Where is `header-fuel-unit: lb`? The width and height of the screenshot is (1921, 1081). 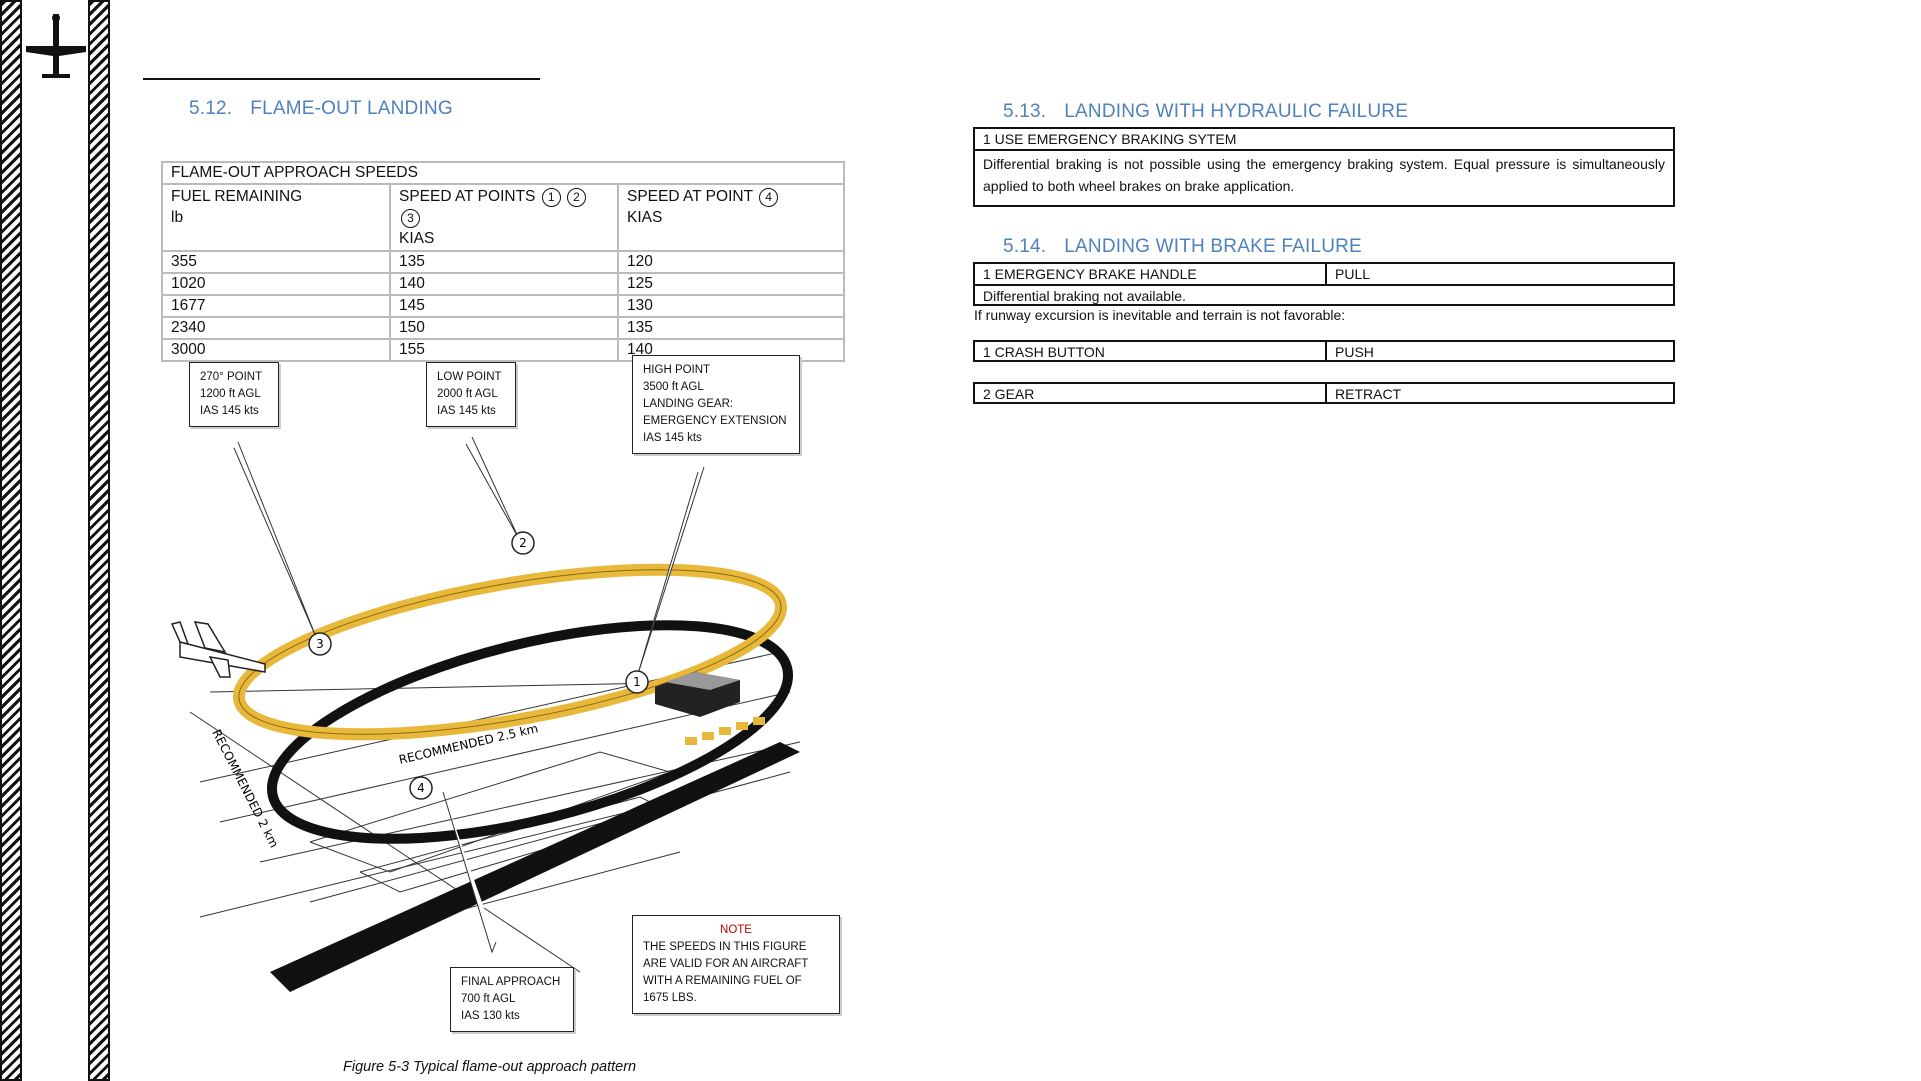 header-fuel-unit: lb is located at coordinates (177, 217).